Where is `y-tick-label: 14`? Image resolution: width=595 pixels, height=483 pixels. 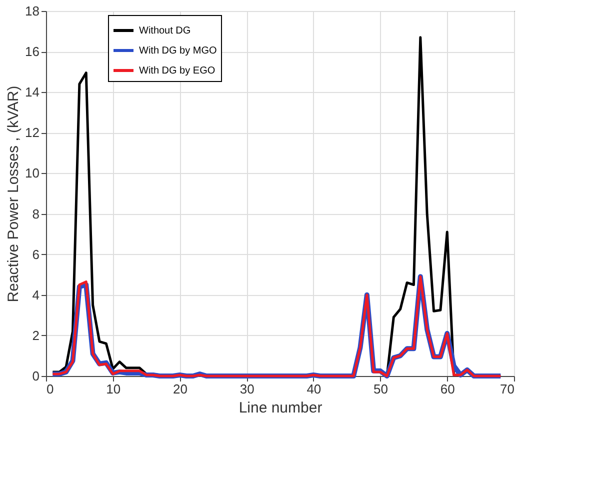
y-tick-label: 14 is located at coordinates (32, 92).